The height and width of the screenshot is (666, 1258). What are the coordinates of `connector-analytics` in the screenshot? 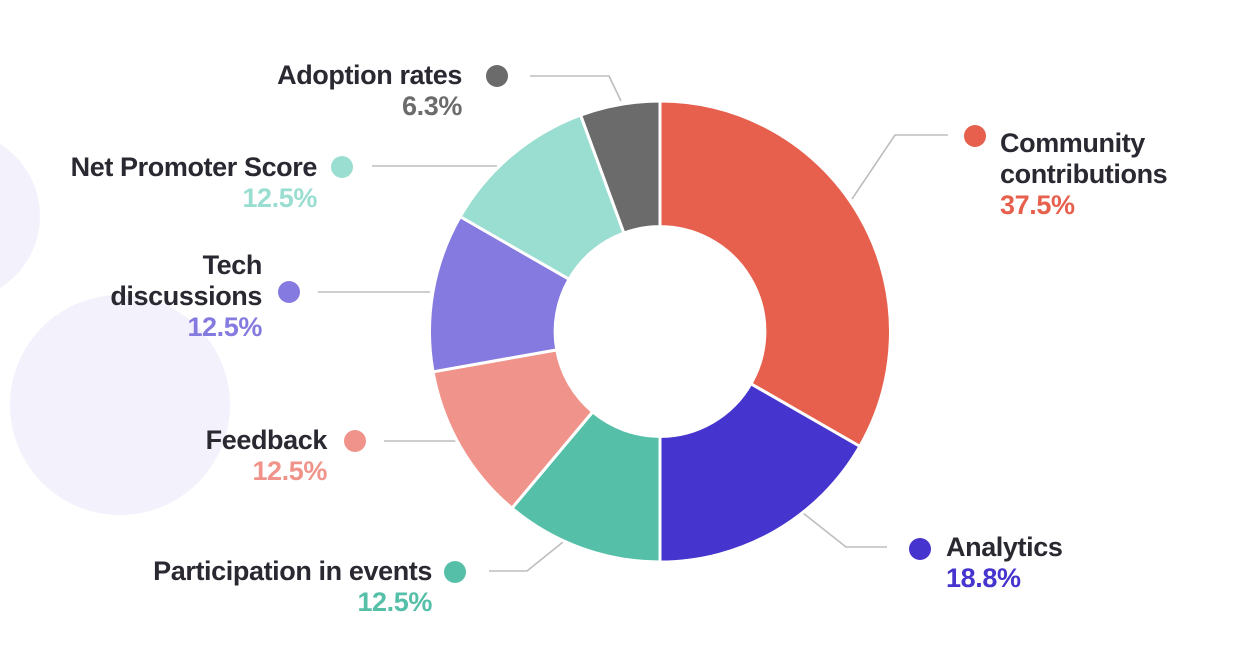 It's located at (844, 530).